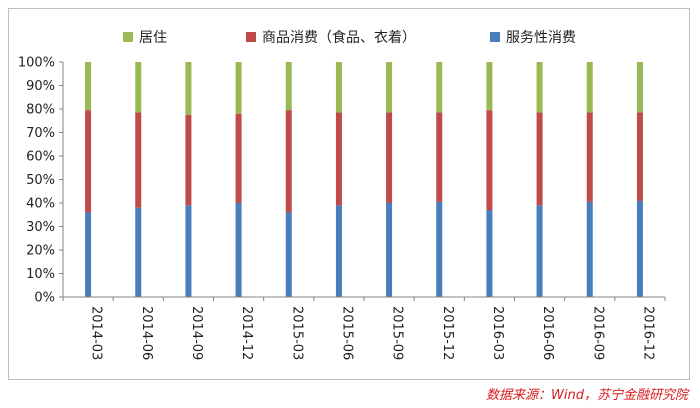 The height and width of the screenshot is (408, 700). Describe the element at coordinates (40, 86) in the screenshot. I see `y-tick-label: 90%` at that location.